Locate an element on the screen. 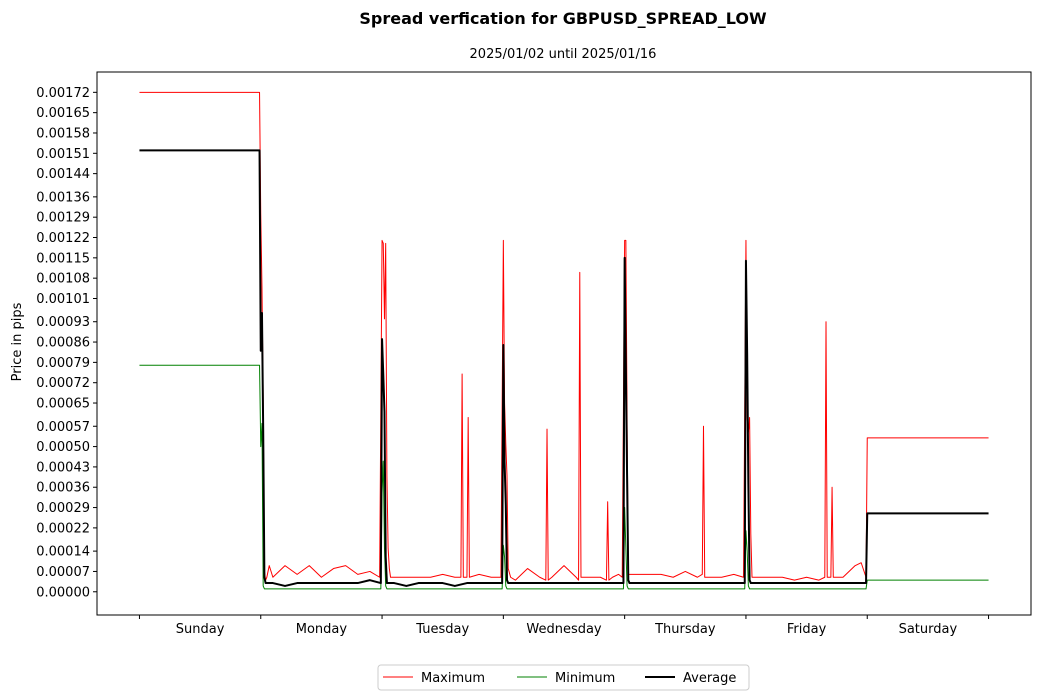 The width and height of the screenshot is (1039, 700). y-tick-label: 0.00022 is located at coordinates (63, 528).